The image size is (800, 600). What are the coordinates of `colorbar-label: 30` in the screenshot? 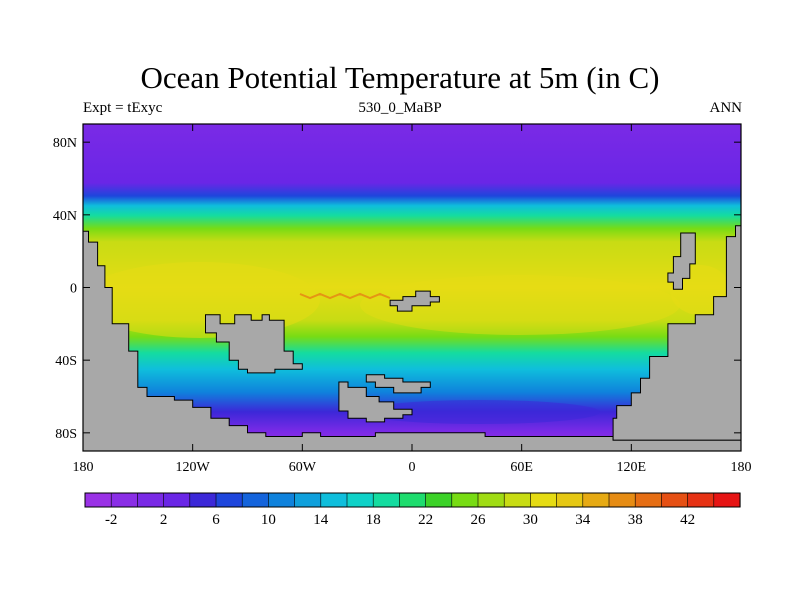 It's located at (530, 520).